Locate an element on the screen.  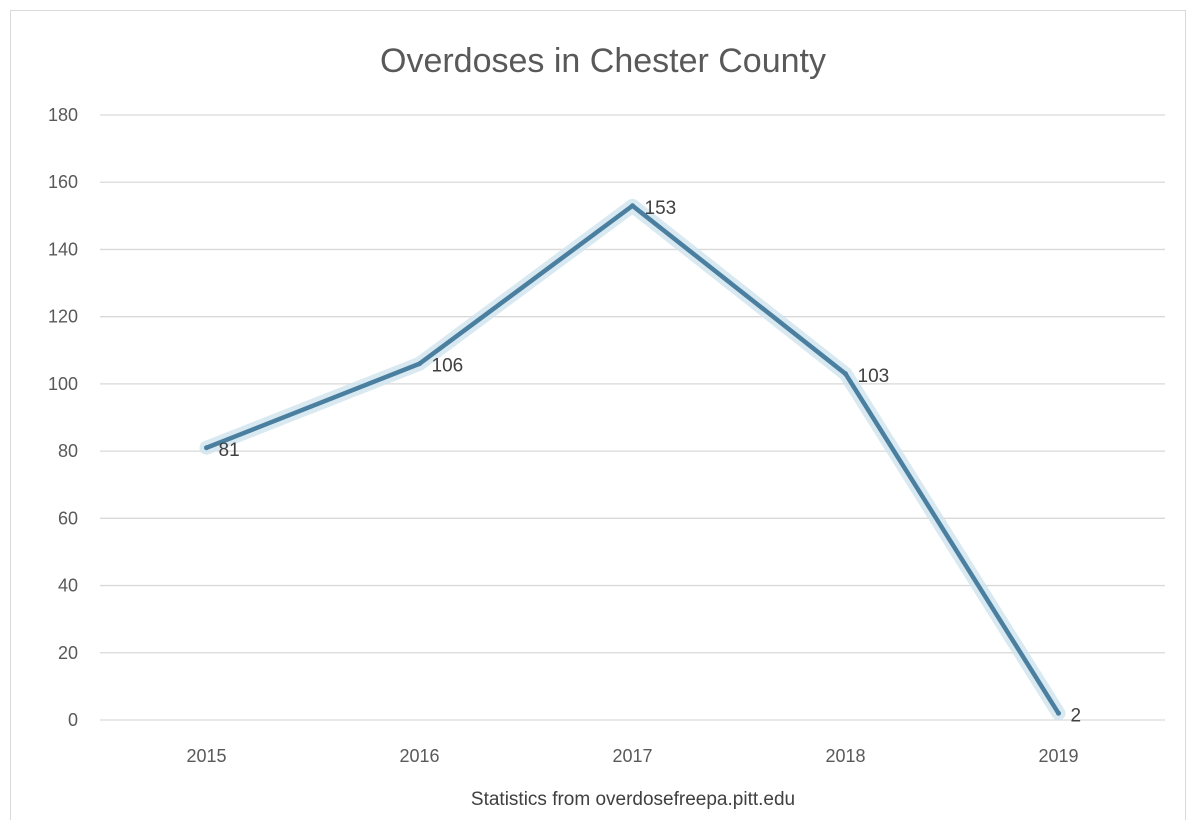
data-label: 81 is located at coordinates (229, 450).